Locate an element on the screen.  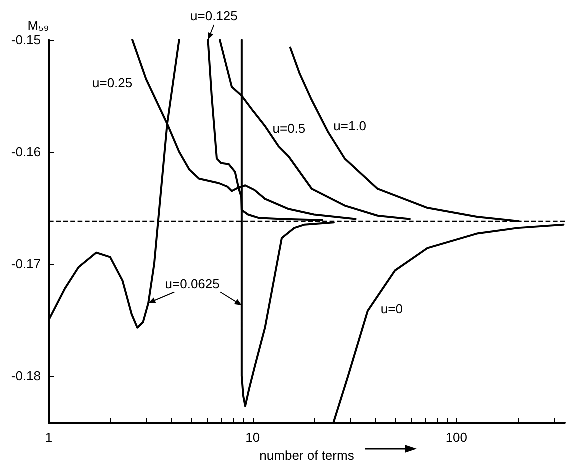
y-tick-label: -0.17 is located at coordinates (26, 264).